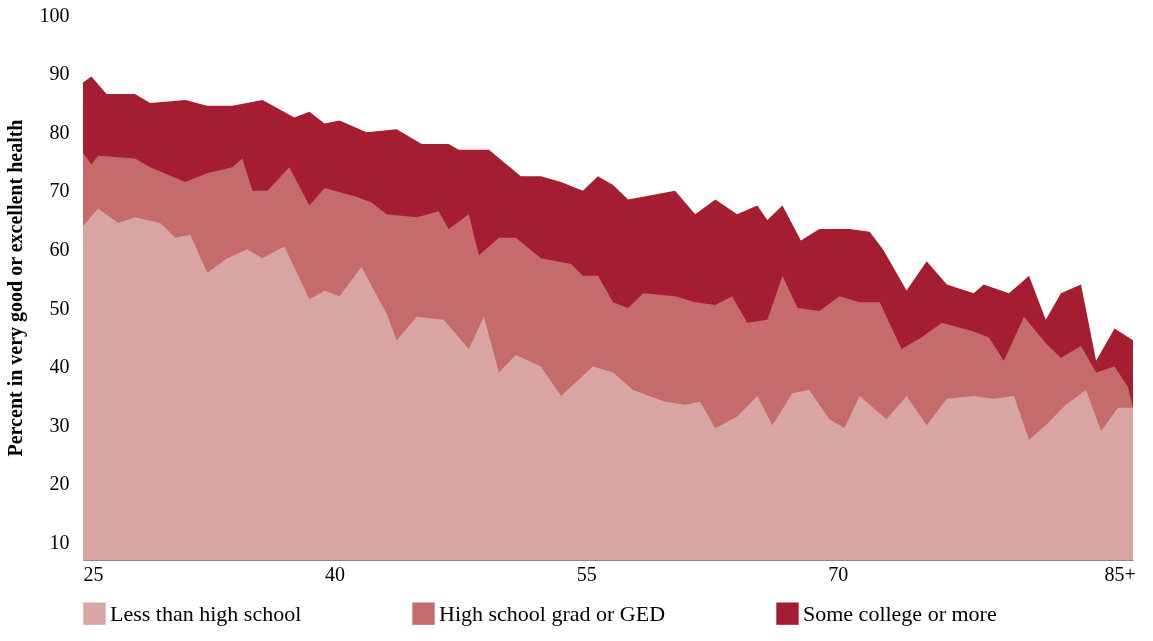  I want to click on x-tick-label: 70, so click(838, 573).